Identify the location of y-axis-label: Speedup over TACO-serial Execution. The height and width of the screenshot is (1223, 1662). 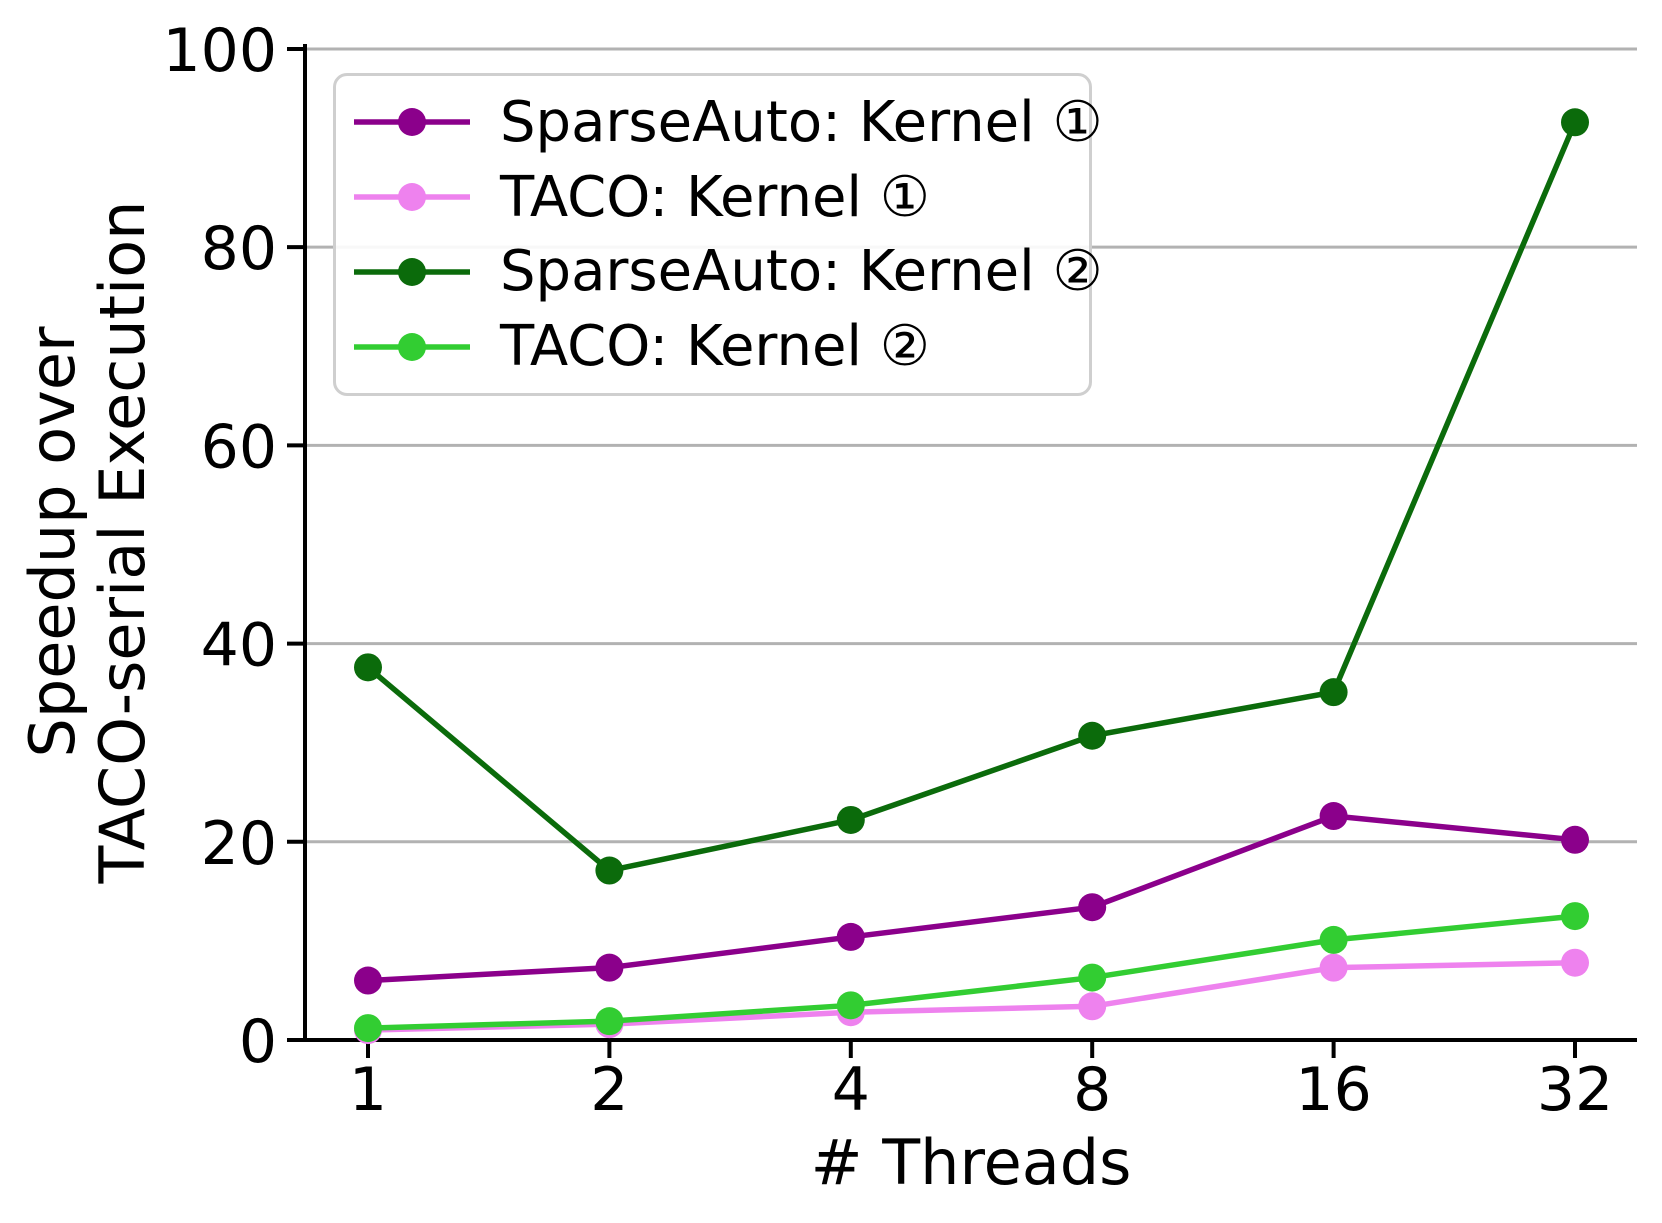
(87, 542).